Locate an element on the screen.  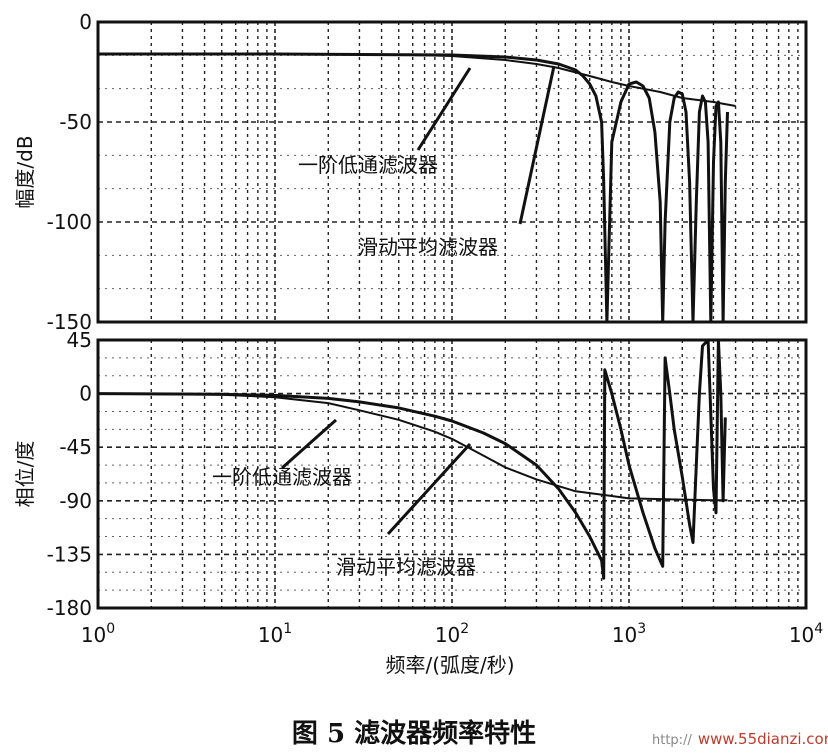
phase-annotation-arrow-moving-average is located at coordinates (429, 489).